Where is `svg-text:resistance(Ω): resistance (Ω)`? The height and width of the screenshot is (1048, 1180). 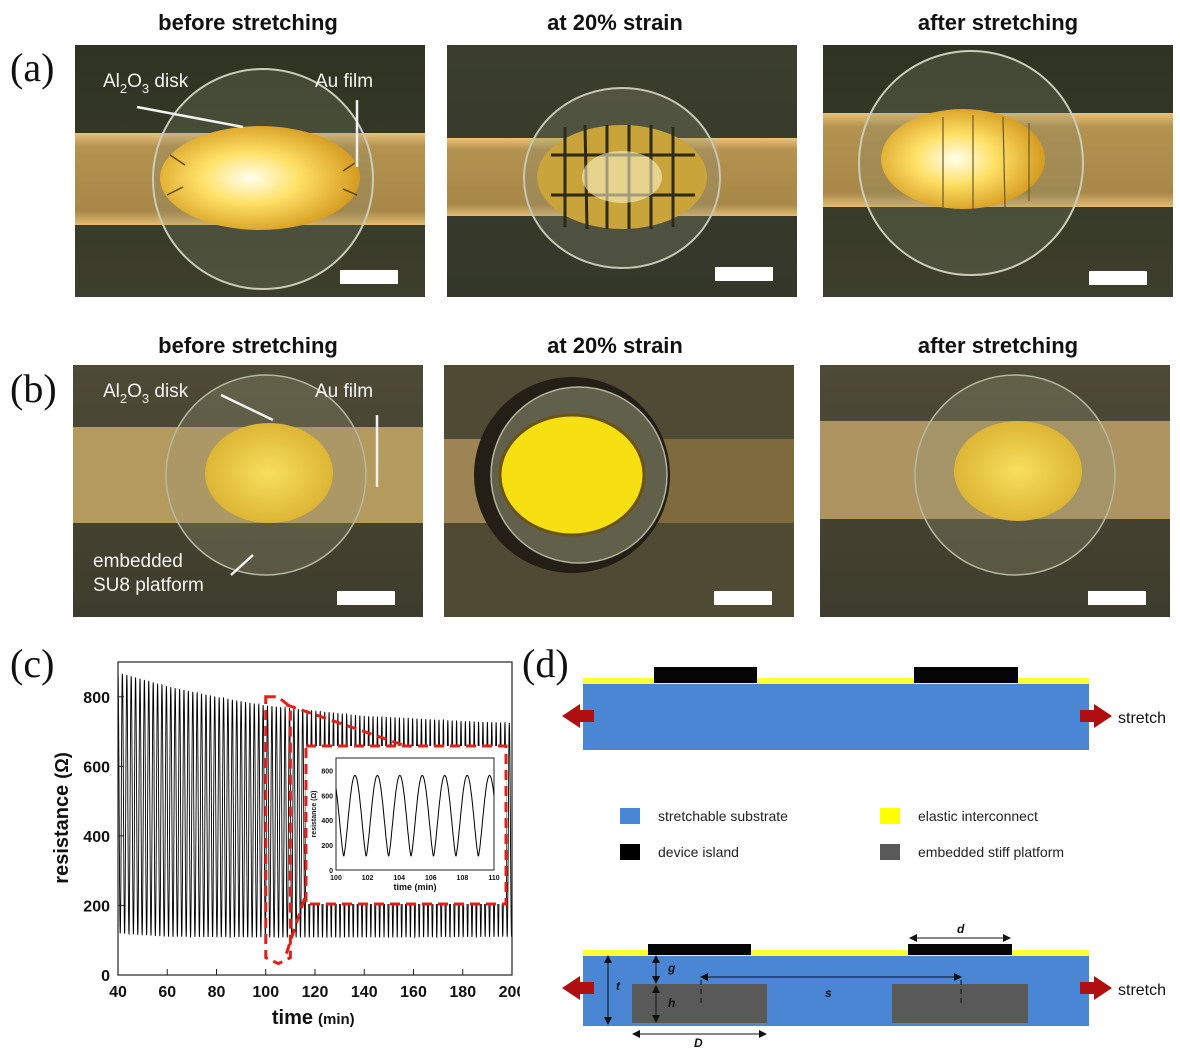 svg-text:resistance(Ω): resistance (Ω) is located at coordinates (62, 817).